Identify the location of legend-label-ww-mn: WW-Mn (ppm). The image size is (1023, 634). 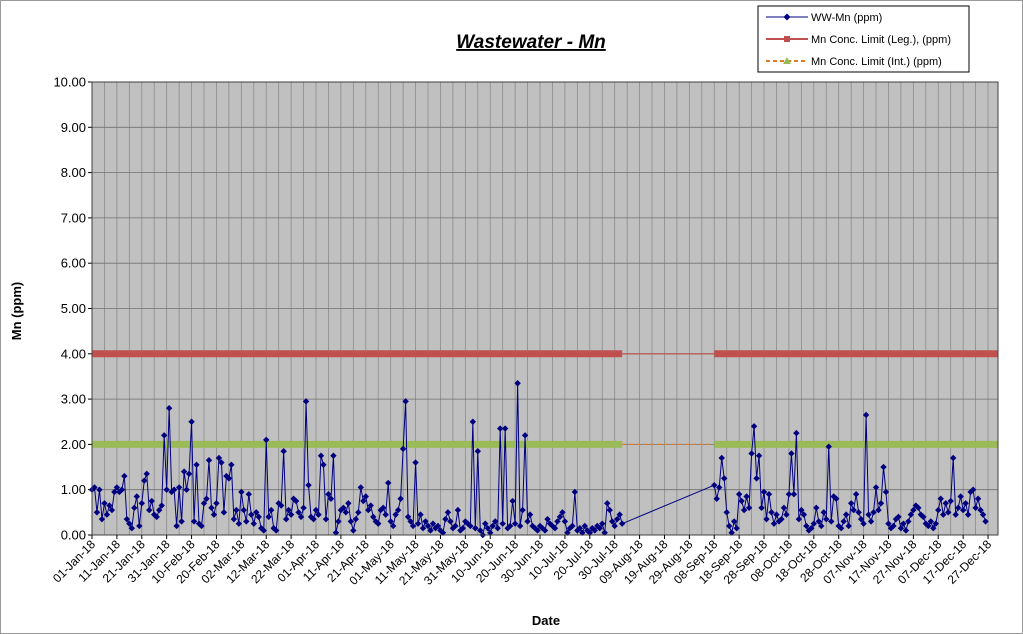
(846, 18).